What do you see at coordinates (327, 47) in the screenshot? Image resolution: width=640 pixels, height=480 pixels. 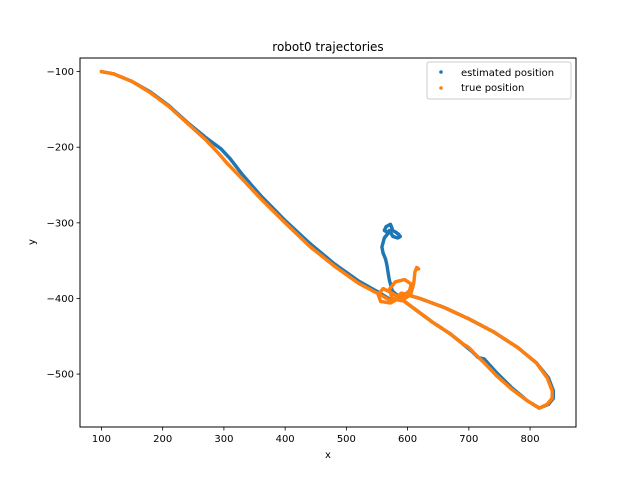 I see `chart-title: robot0 trajectories` at bounding box center [327, 47].